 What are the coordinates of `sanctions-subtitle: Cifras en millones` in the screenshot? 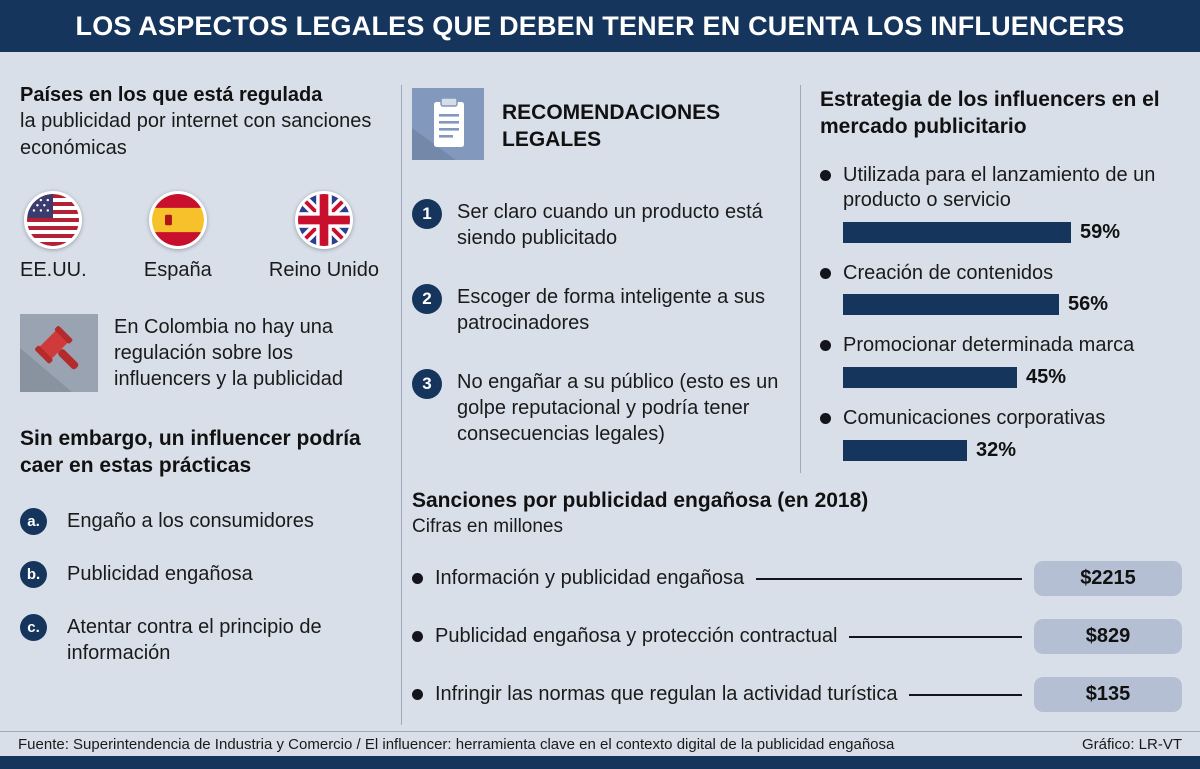 It's located at (487, 526).